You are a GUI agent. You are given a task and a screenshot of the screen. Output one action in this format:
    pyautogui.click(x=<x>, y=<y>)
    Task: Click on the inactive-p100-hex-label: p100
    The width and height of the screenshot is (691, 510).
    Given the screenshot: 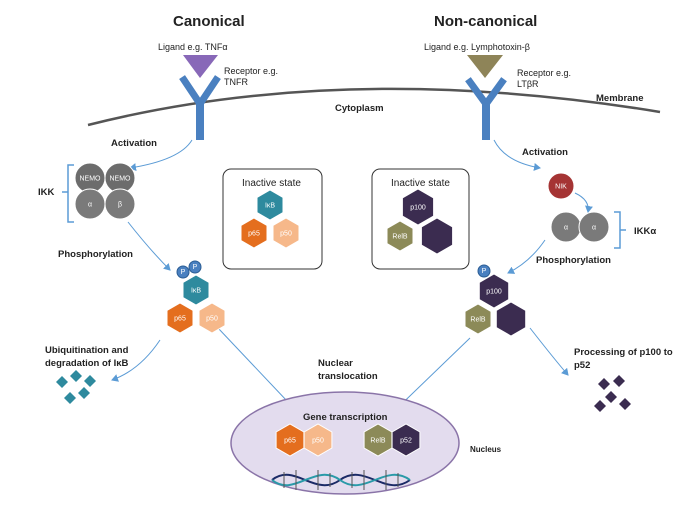 What is the action you would take?
    pyautogui.click(x=418, y=207)
    